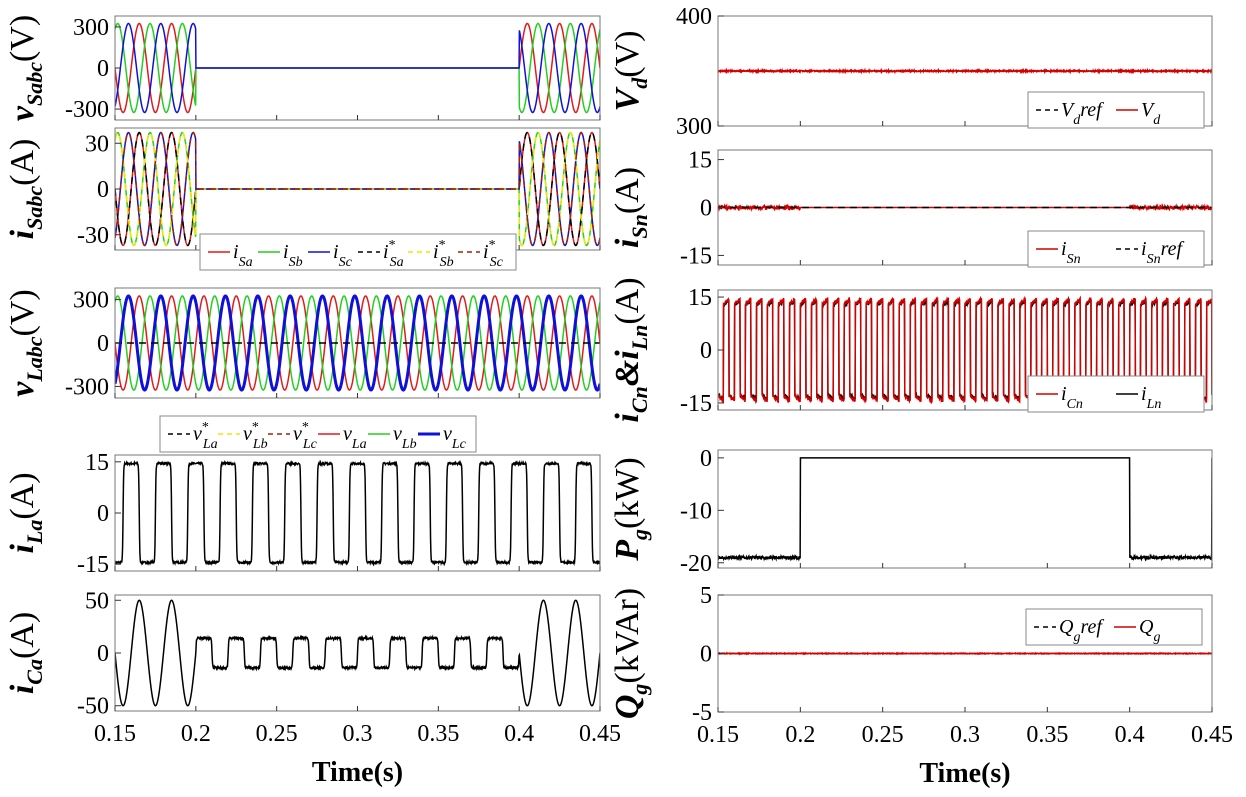 This screenshot has width=1246, height=797. I want to click on plot-area-iCn_iLn, so click(965, 350).